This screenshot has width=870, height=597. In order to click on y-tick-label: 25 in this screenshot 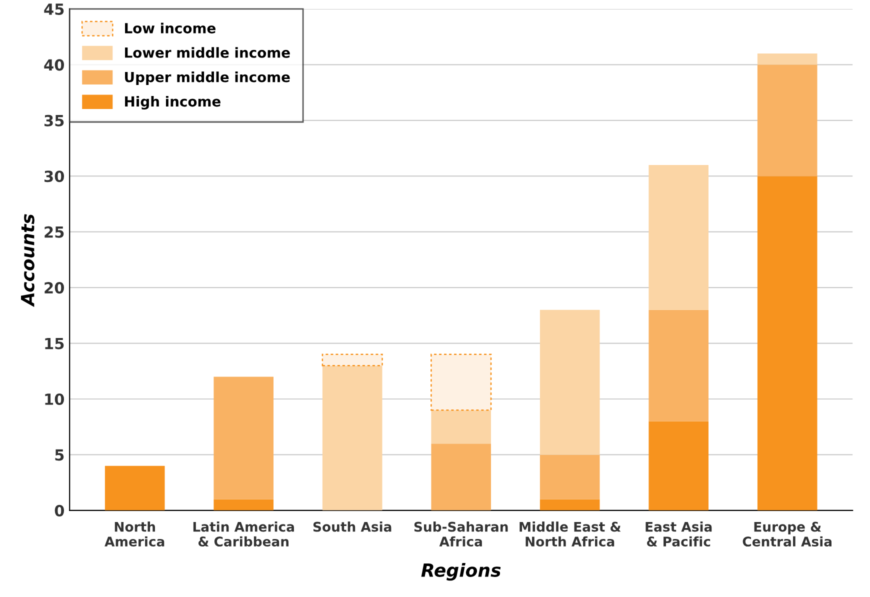, I will do `click(54, 232)`.